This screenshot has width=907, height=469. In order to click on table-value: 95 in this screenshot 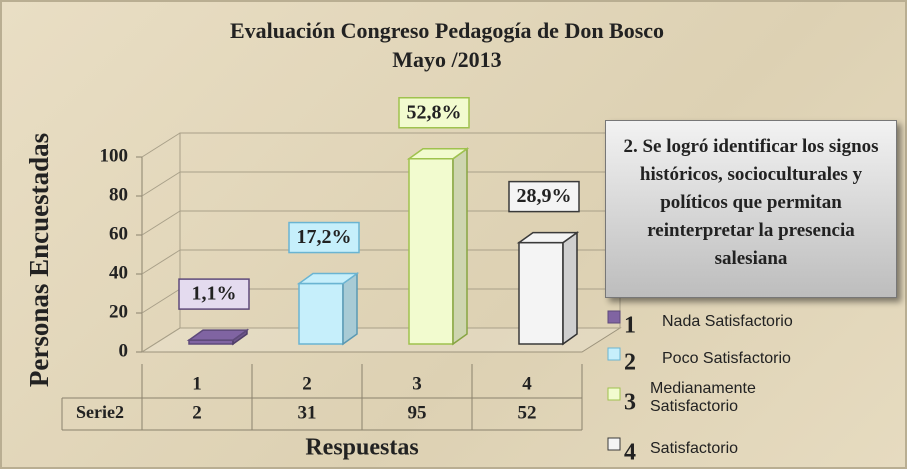, I will do `click(417, 412)`.